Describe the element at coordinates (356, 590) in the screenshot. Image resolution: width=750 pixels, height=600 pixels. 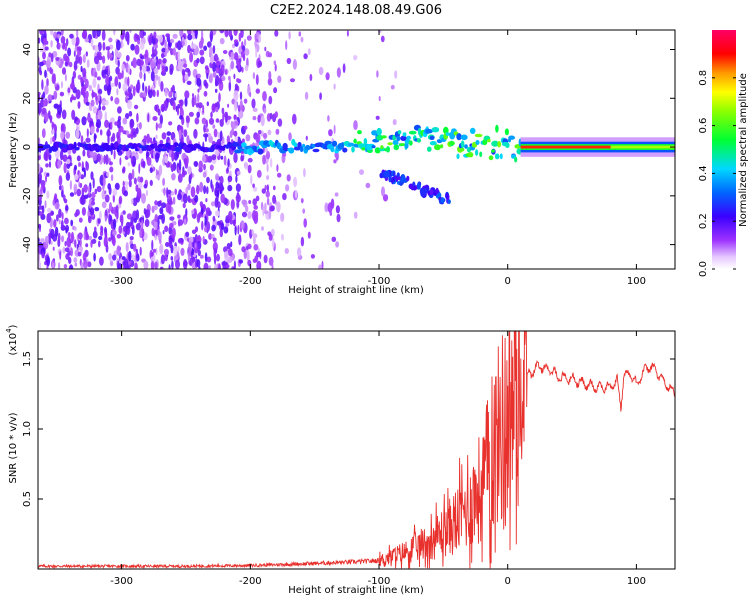
I see `snr-xlabel: Height of straight line (km)` at that location.